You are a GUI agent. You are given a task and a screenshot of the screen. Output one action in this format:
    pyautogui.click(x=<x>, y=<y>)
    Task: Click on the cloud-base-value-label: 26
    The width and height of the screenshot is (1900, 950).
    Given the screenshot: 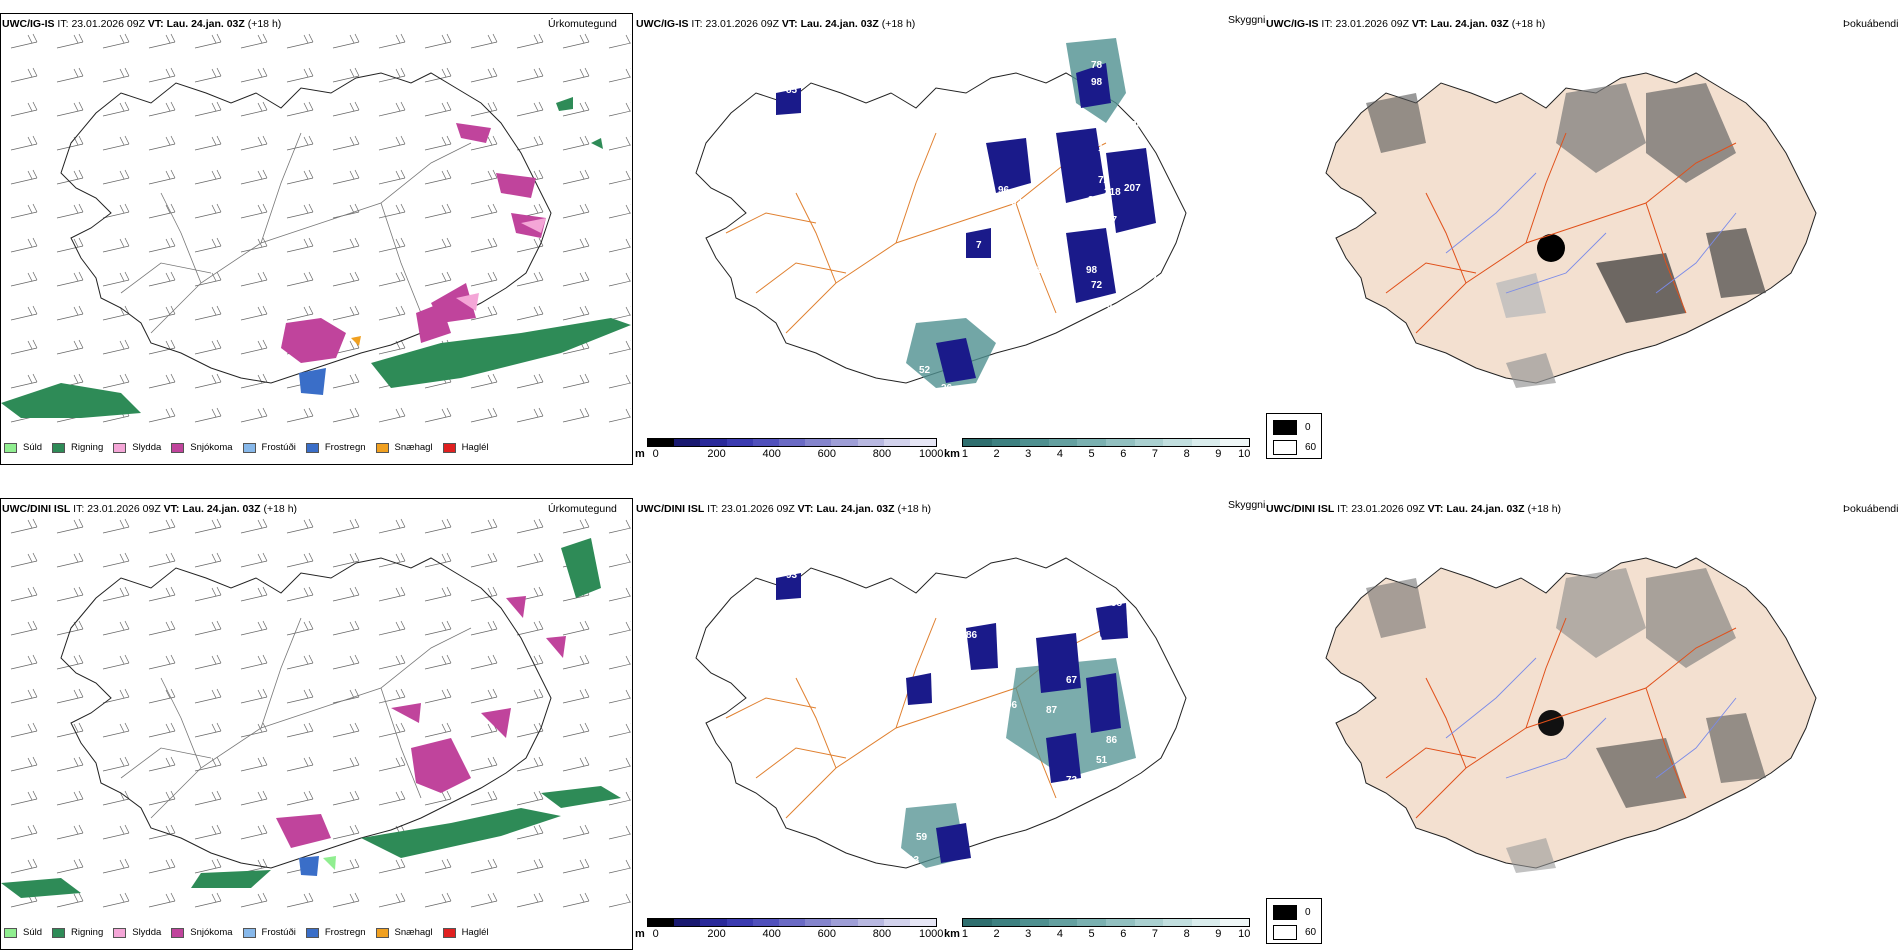 What is the action you would take?
    pyautogui.click(x=947, y=388)
    